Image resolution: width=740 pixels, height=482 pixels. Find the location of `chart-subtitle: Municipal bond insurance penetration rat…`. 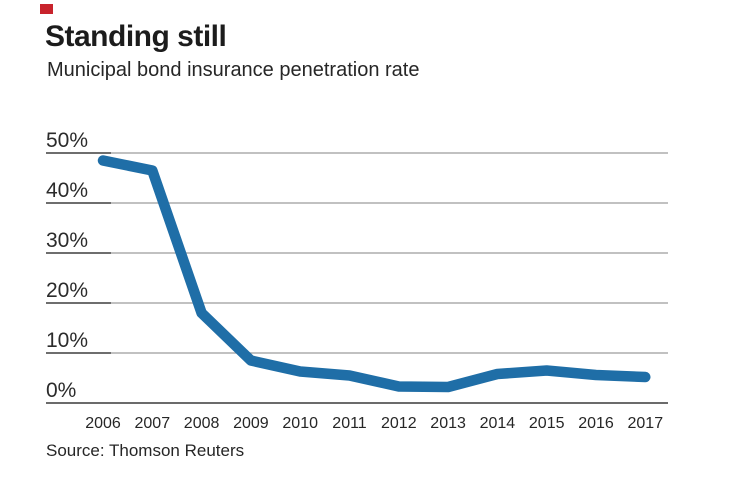

chart-subtitle: Municipal bond insurance penetration rat… is located at coordinates (233, 70).